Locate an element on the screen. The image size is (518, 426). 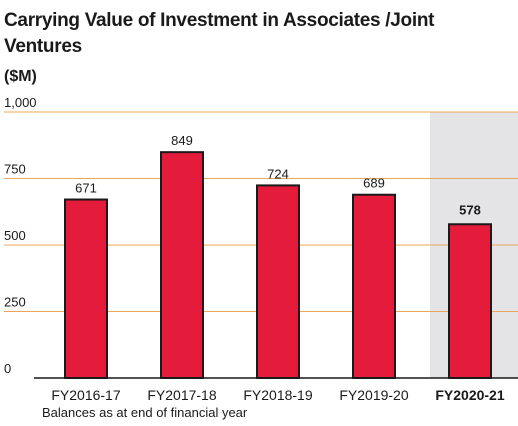
y-axis-unit-label: ($M) is located at coordinates (20, 76).